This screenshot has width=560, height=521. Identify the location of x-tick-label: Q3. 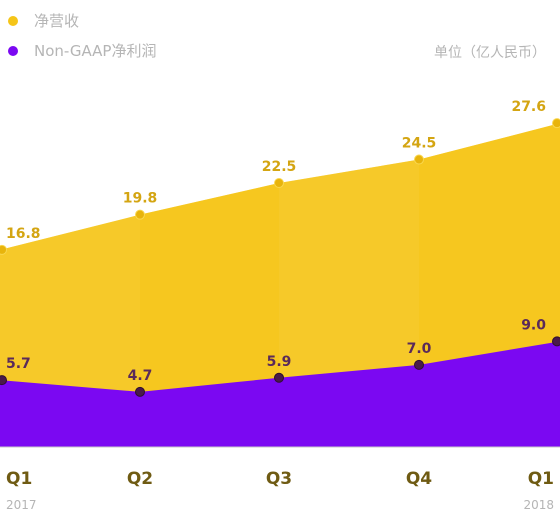
(279, 479).